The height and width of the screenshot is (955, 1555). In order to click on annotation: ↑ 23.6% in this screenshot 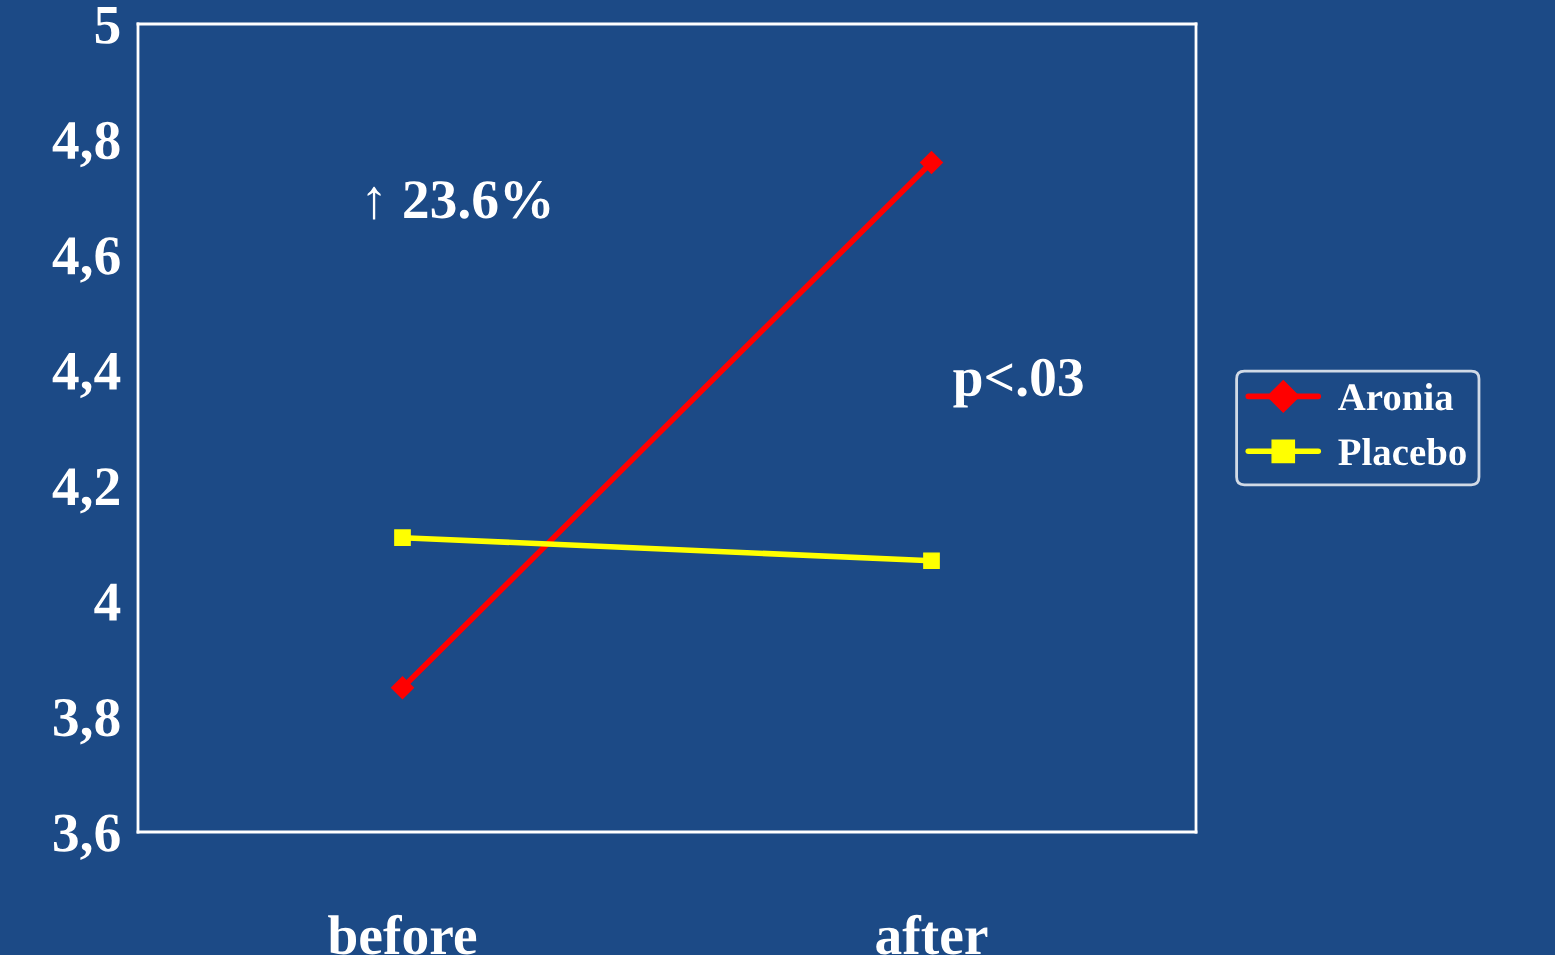, I will do `click(458, 200)`.